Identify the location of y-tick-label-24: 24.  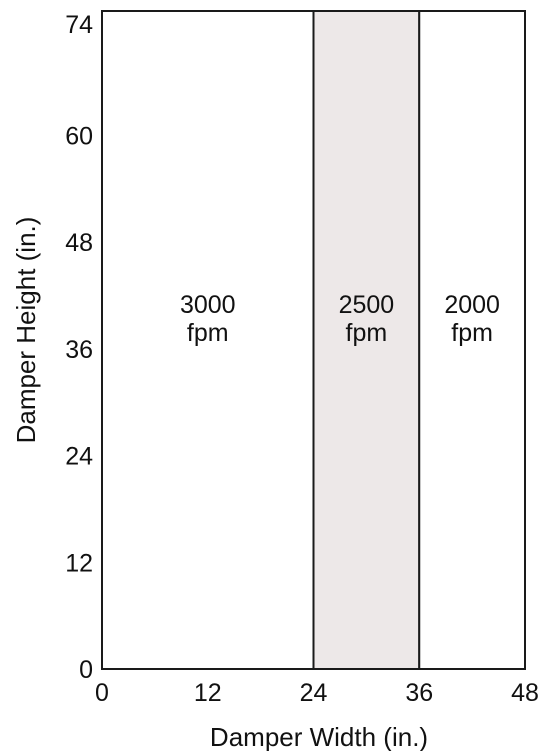
(79, 457).